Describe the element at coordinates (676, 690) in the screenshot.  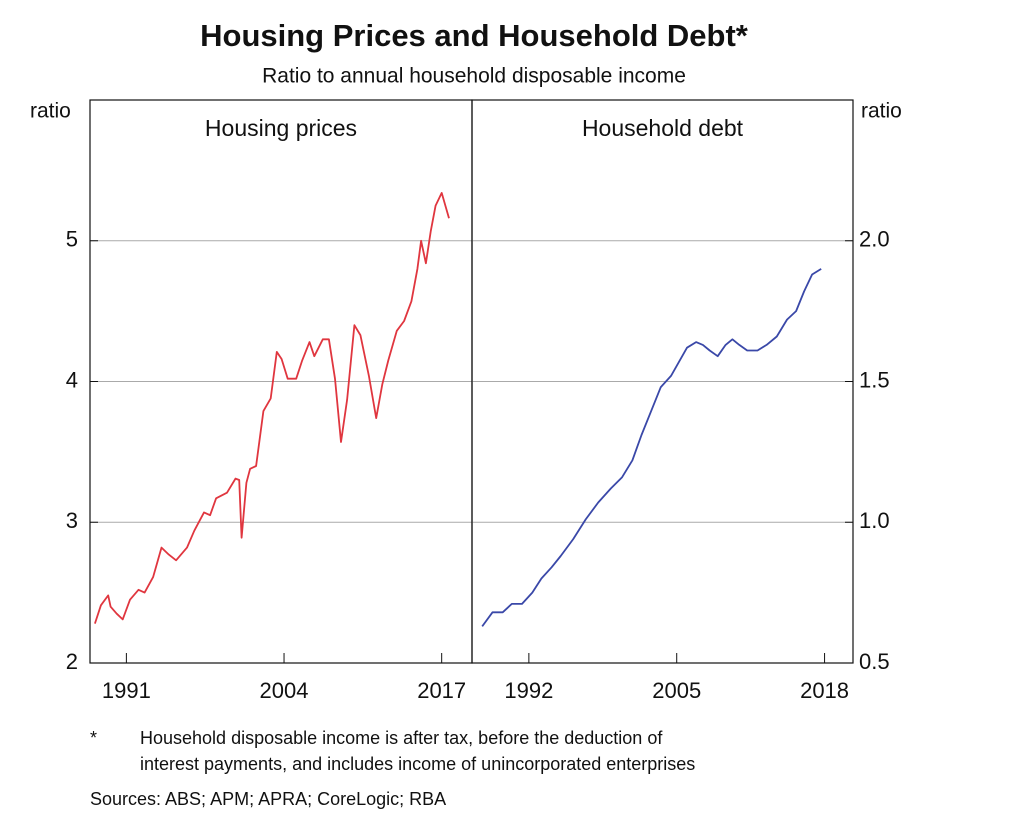
I see `x-tick-label: 2005` at that location.